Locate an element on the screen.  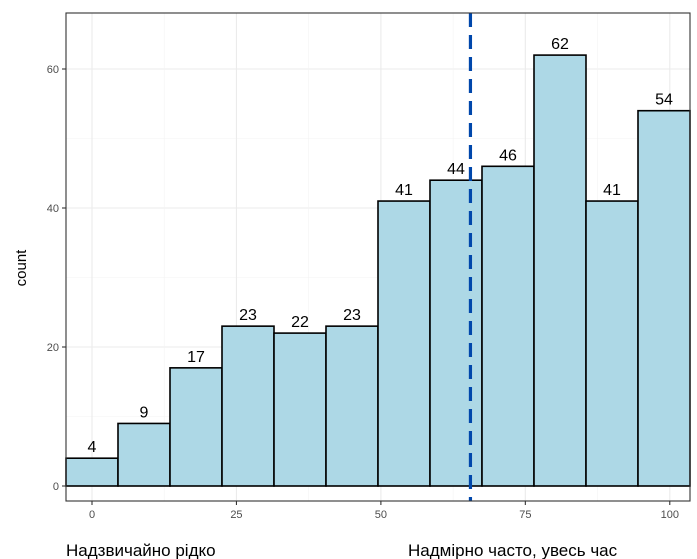
x-tick-label: 50 is located at coordinates (381, 515).